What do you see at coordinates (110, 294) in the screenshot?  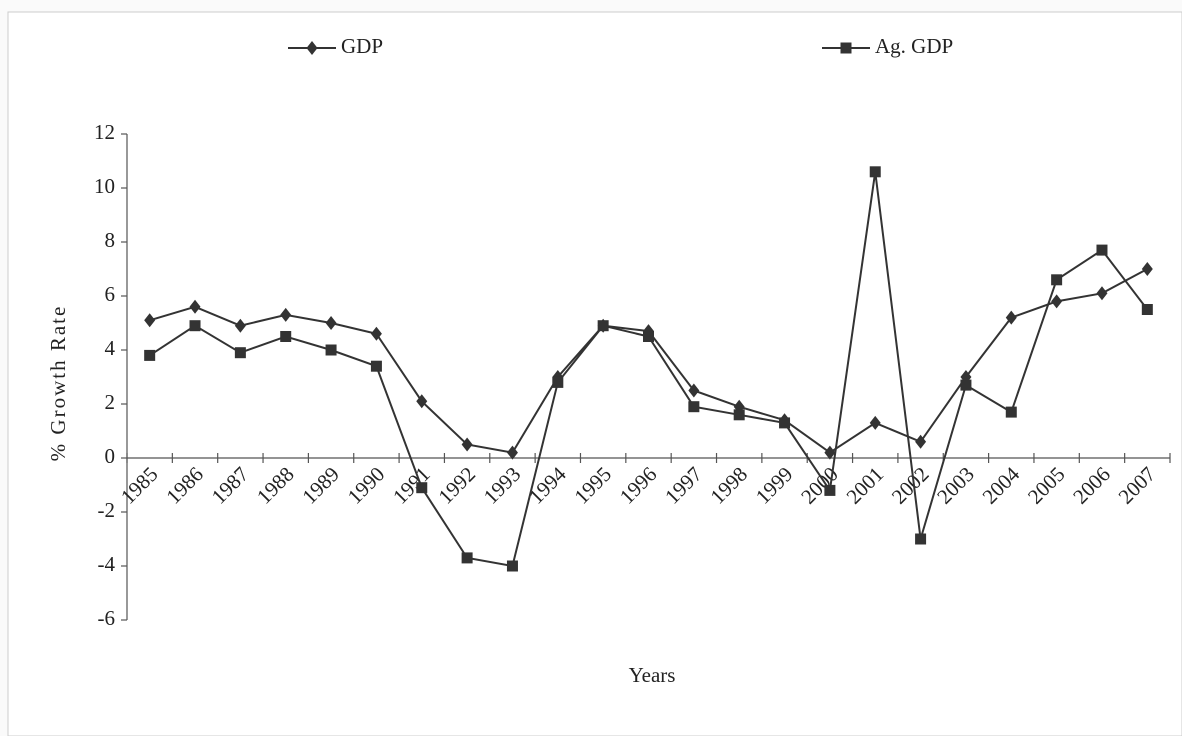 I see `y-tick-label: 6` at bounding box center [110, 294].